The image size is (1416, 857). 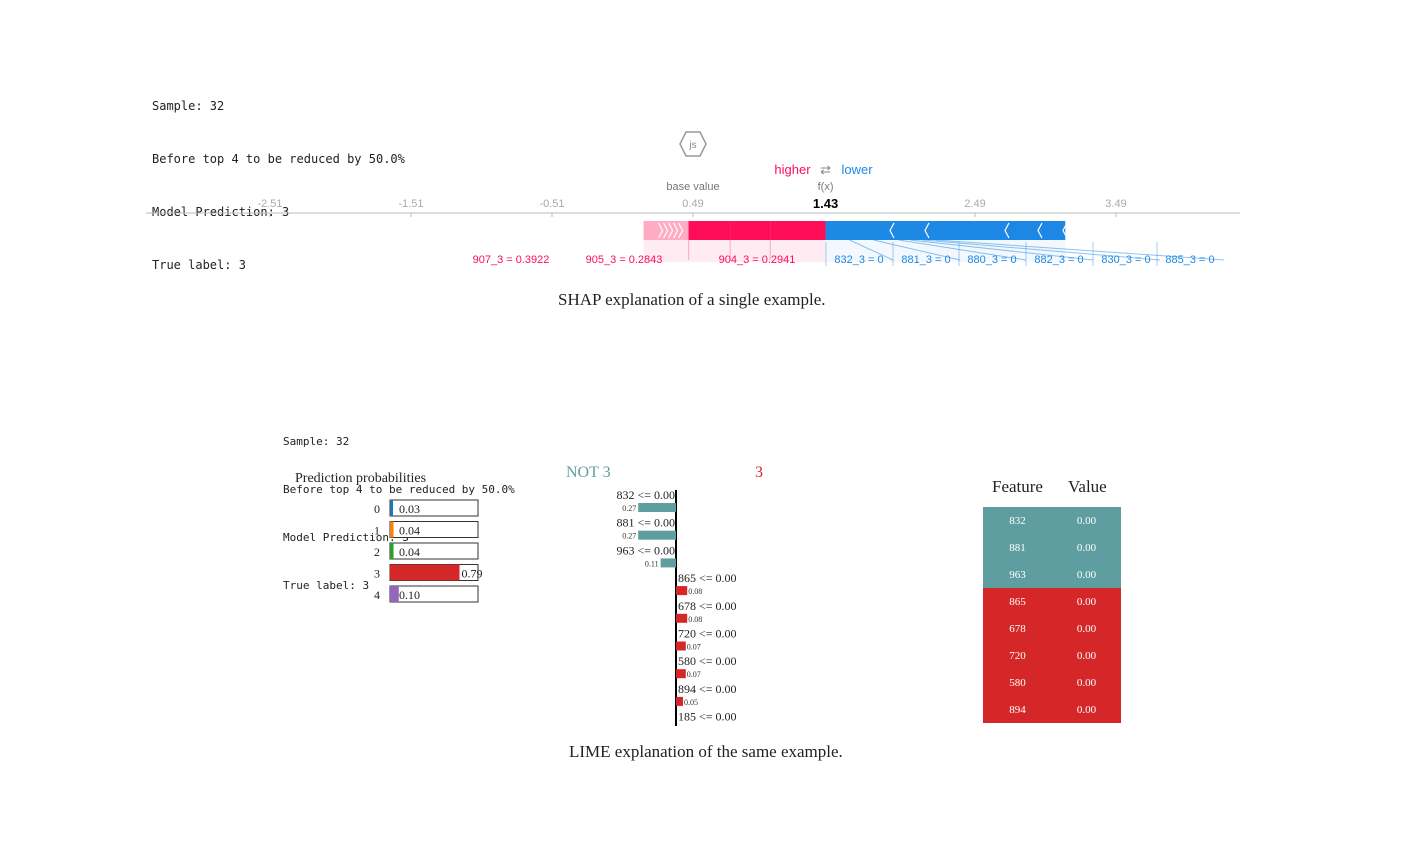 What do you see at coordinates (377, 509) in the screenshot?
I see `prob-category-label: 0` at bounding box center [377, 509].